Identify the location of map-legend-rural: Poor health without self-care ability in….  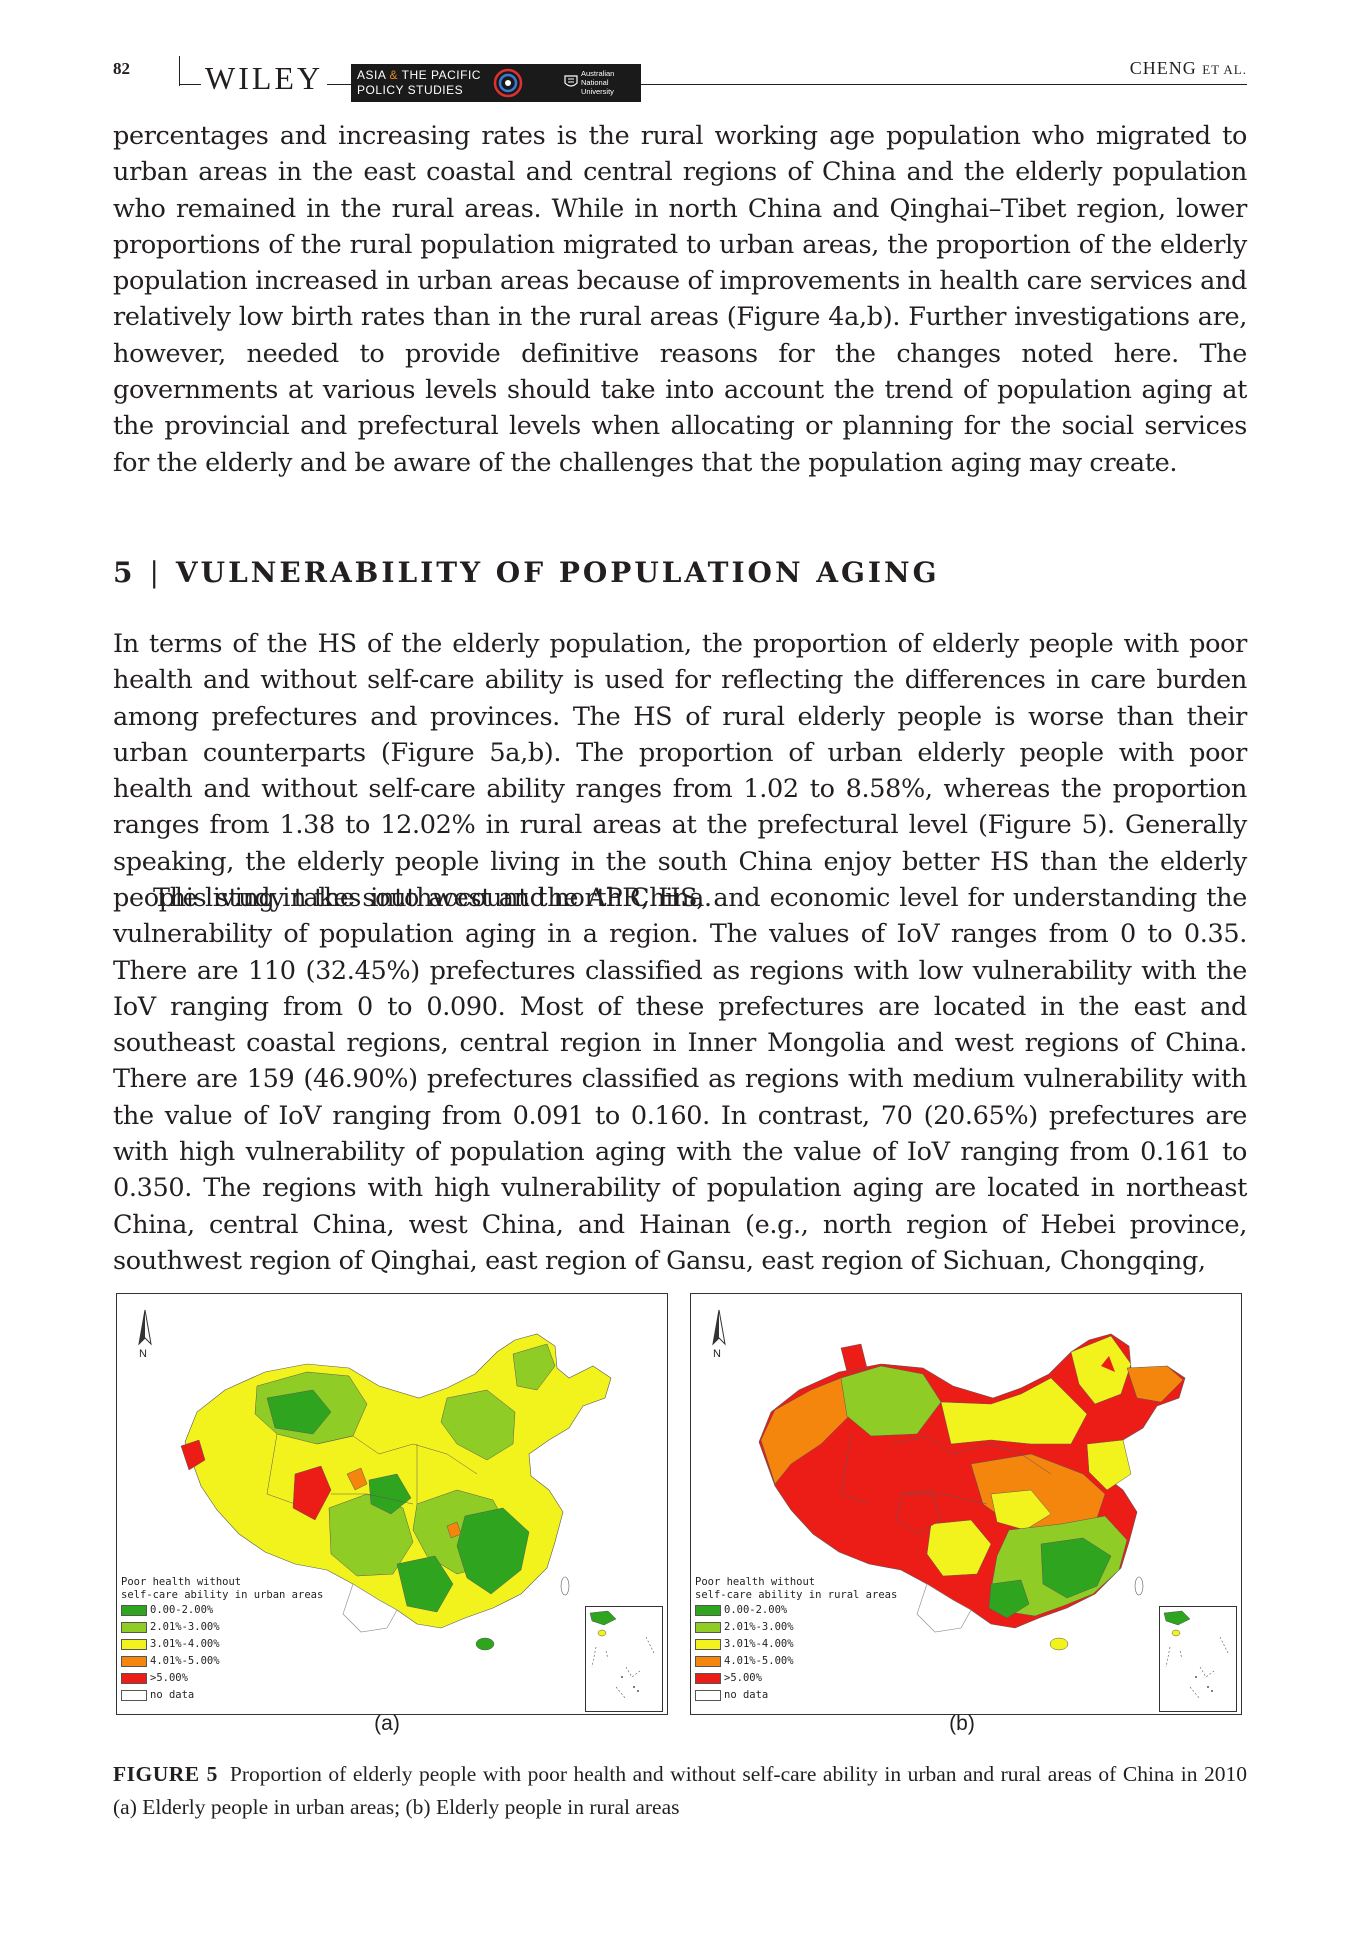
(796, 1640).